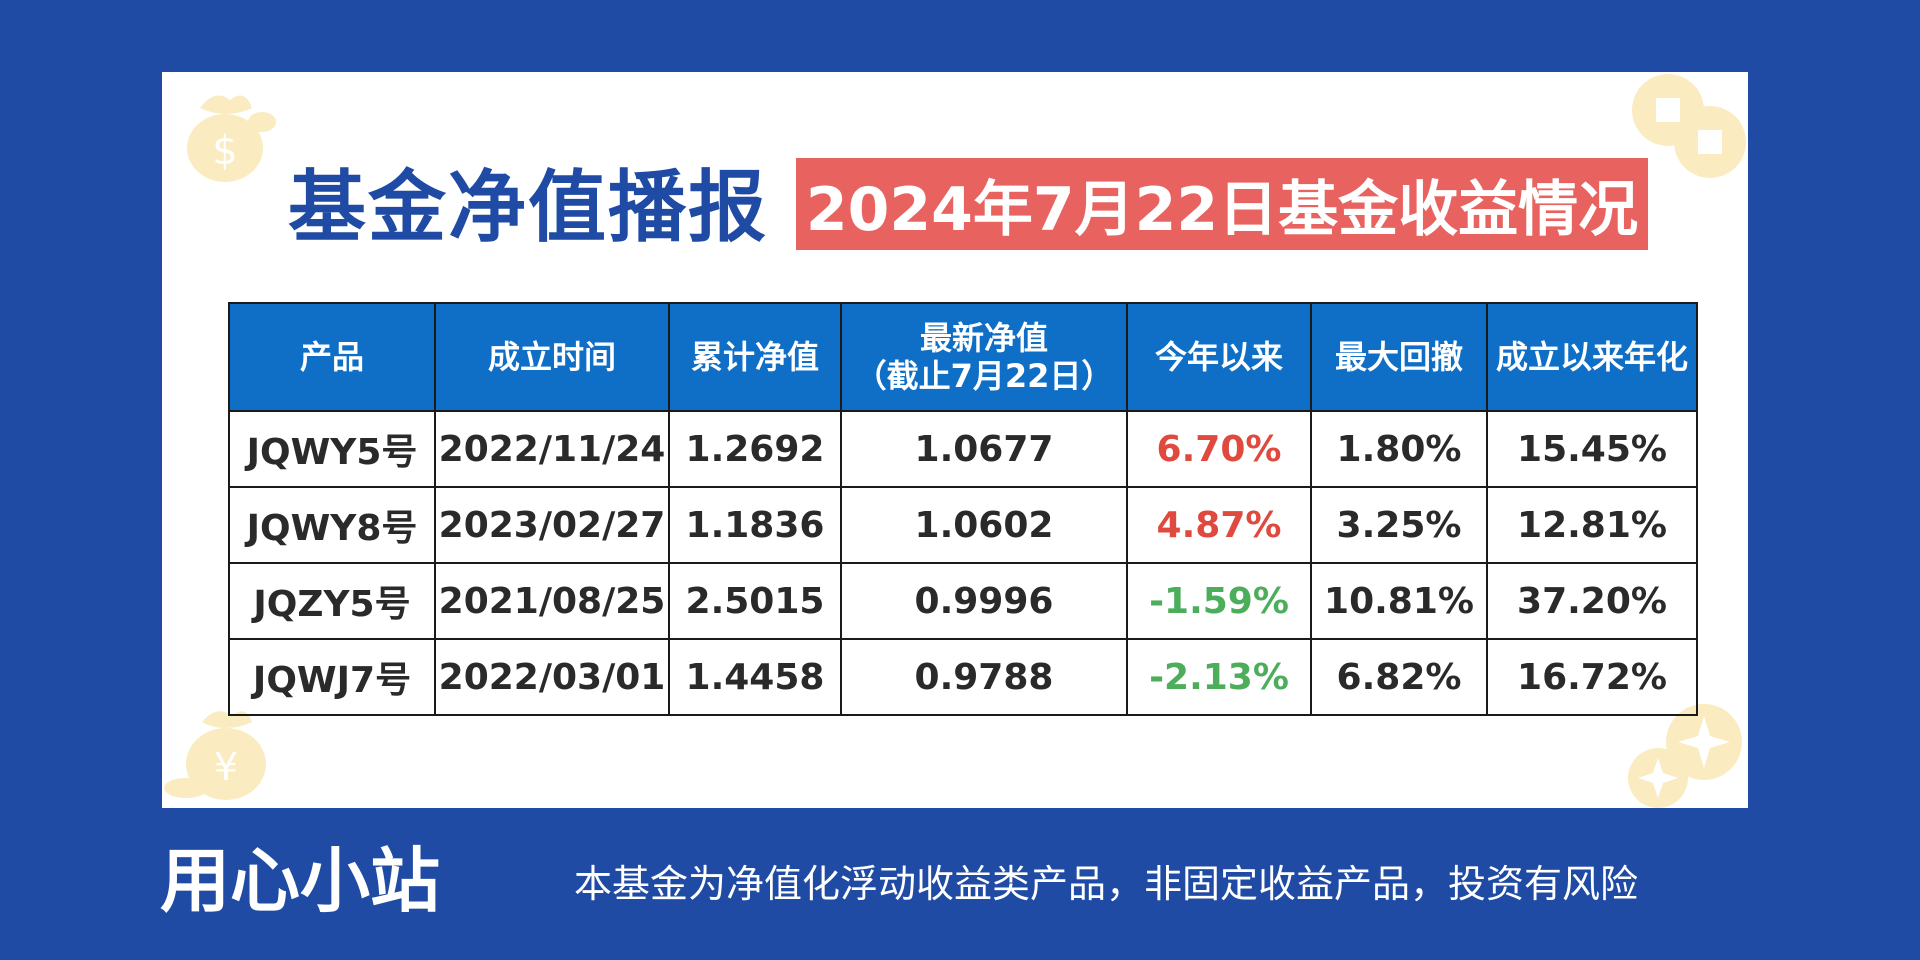 The height and width of the screenshot is (960, 1920). Describe the element at coordinates (552, 525) in the screenshot. I see `cell-established: 2023/02/27` at that location.